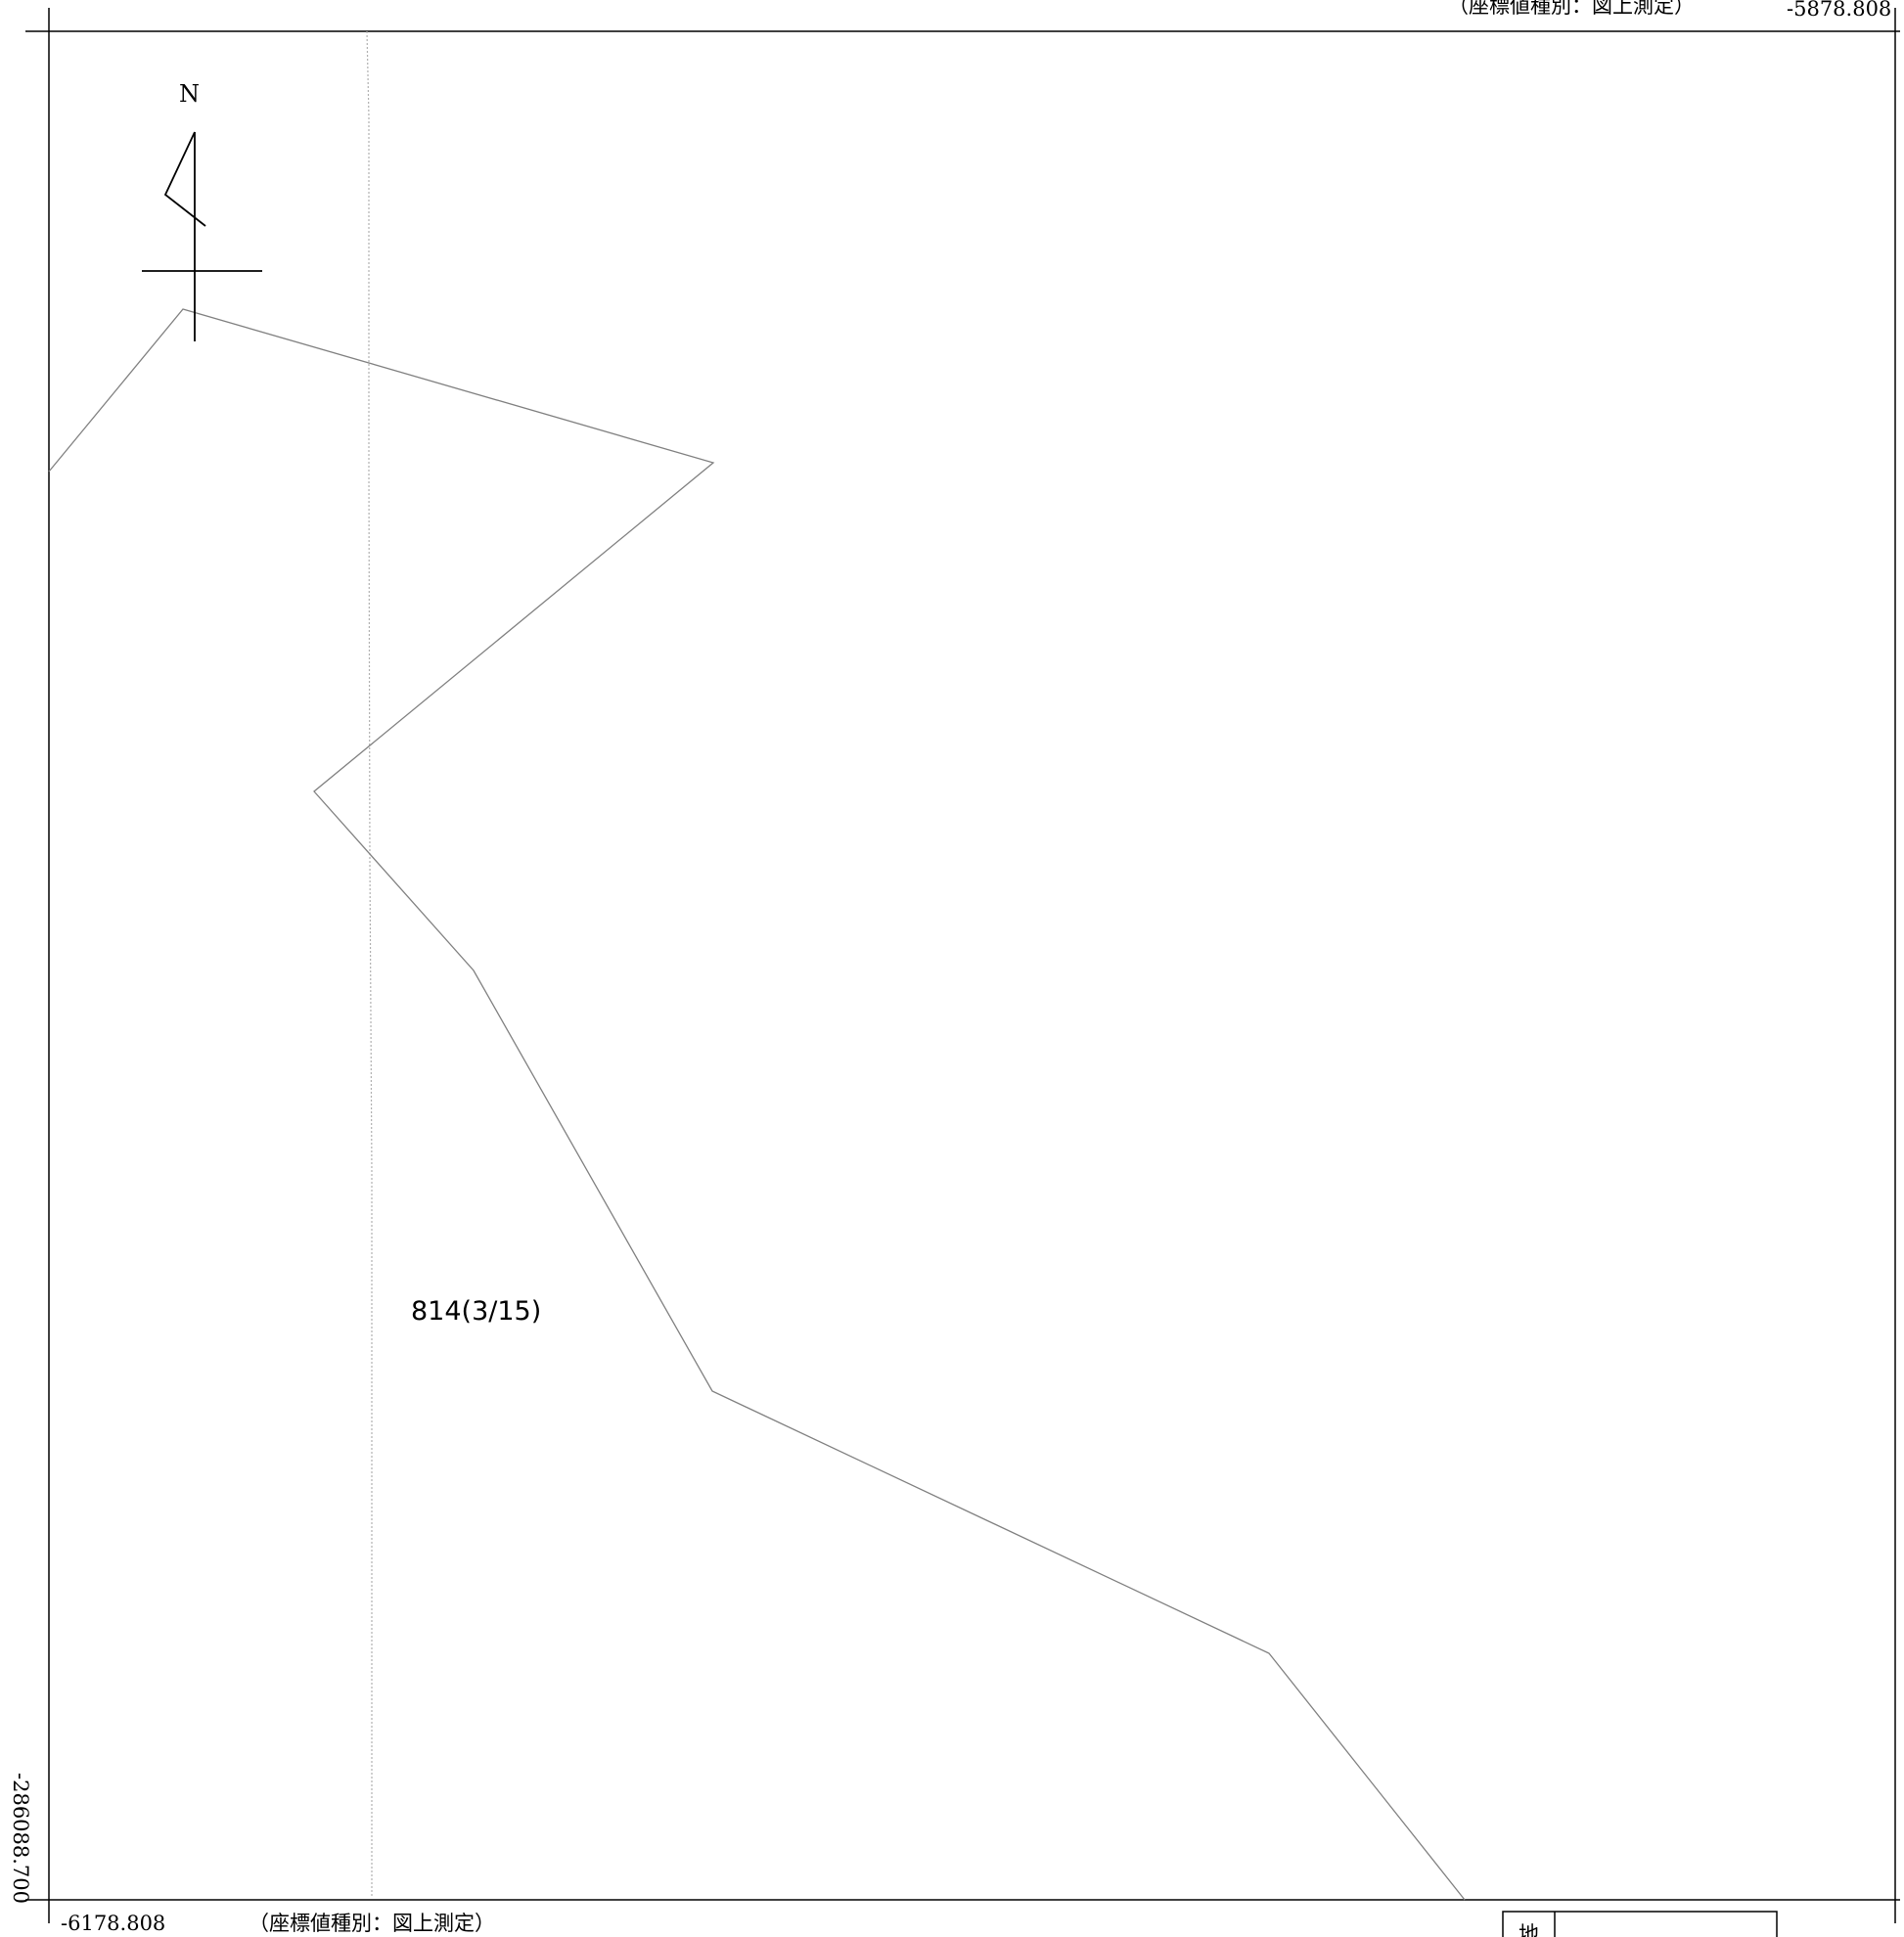  What do you see at coordinates (1640, 1924) in the screenshot?
I see `title-table: 地` at bounding box center [1640, 1924].